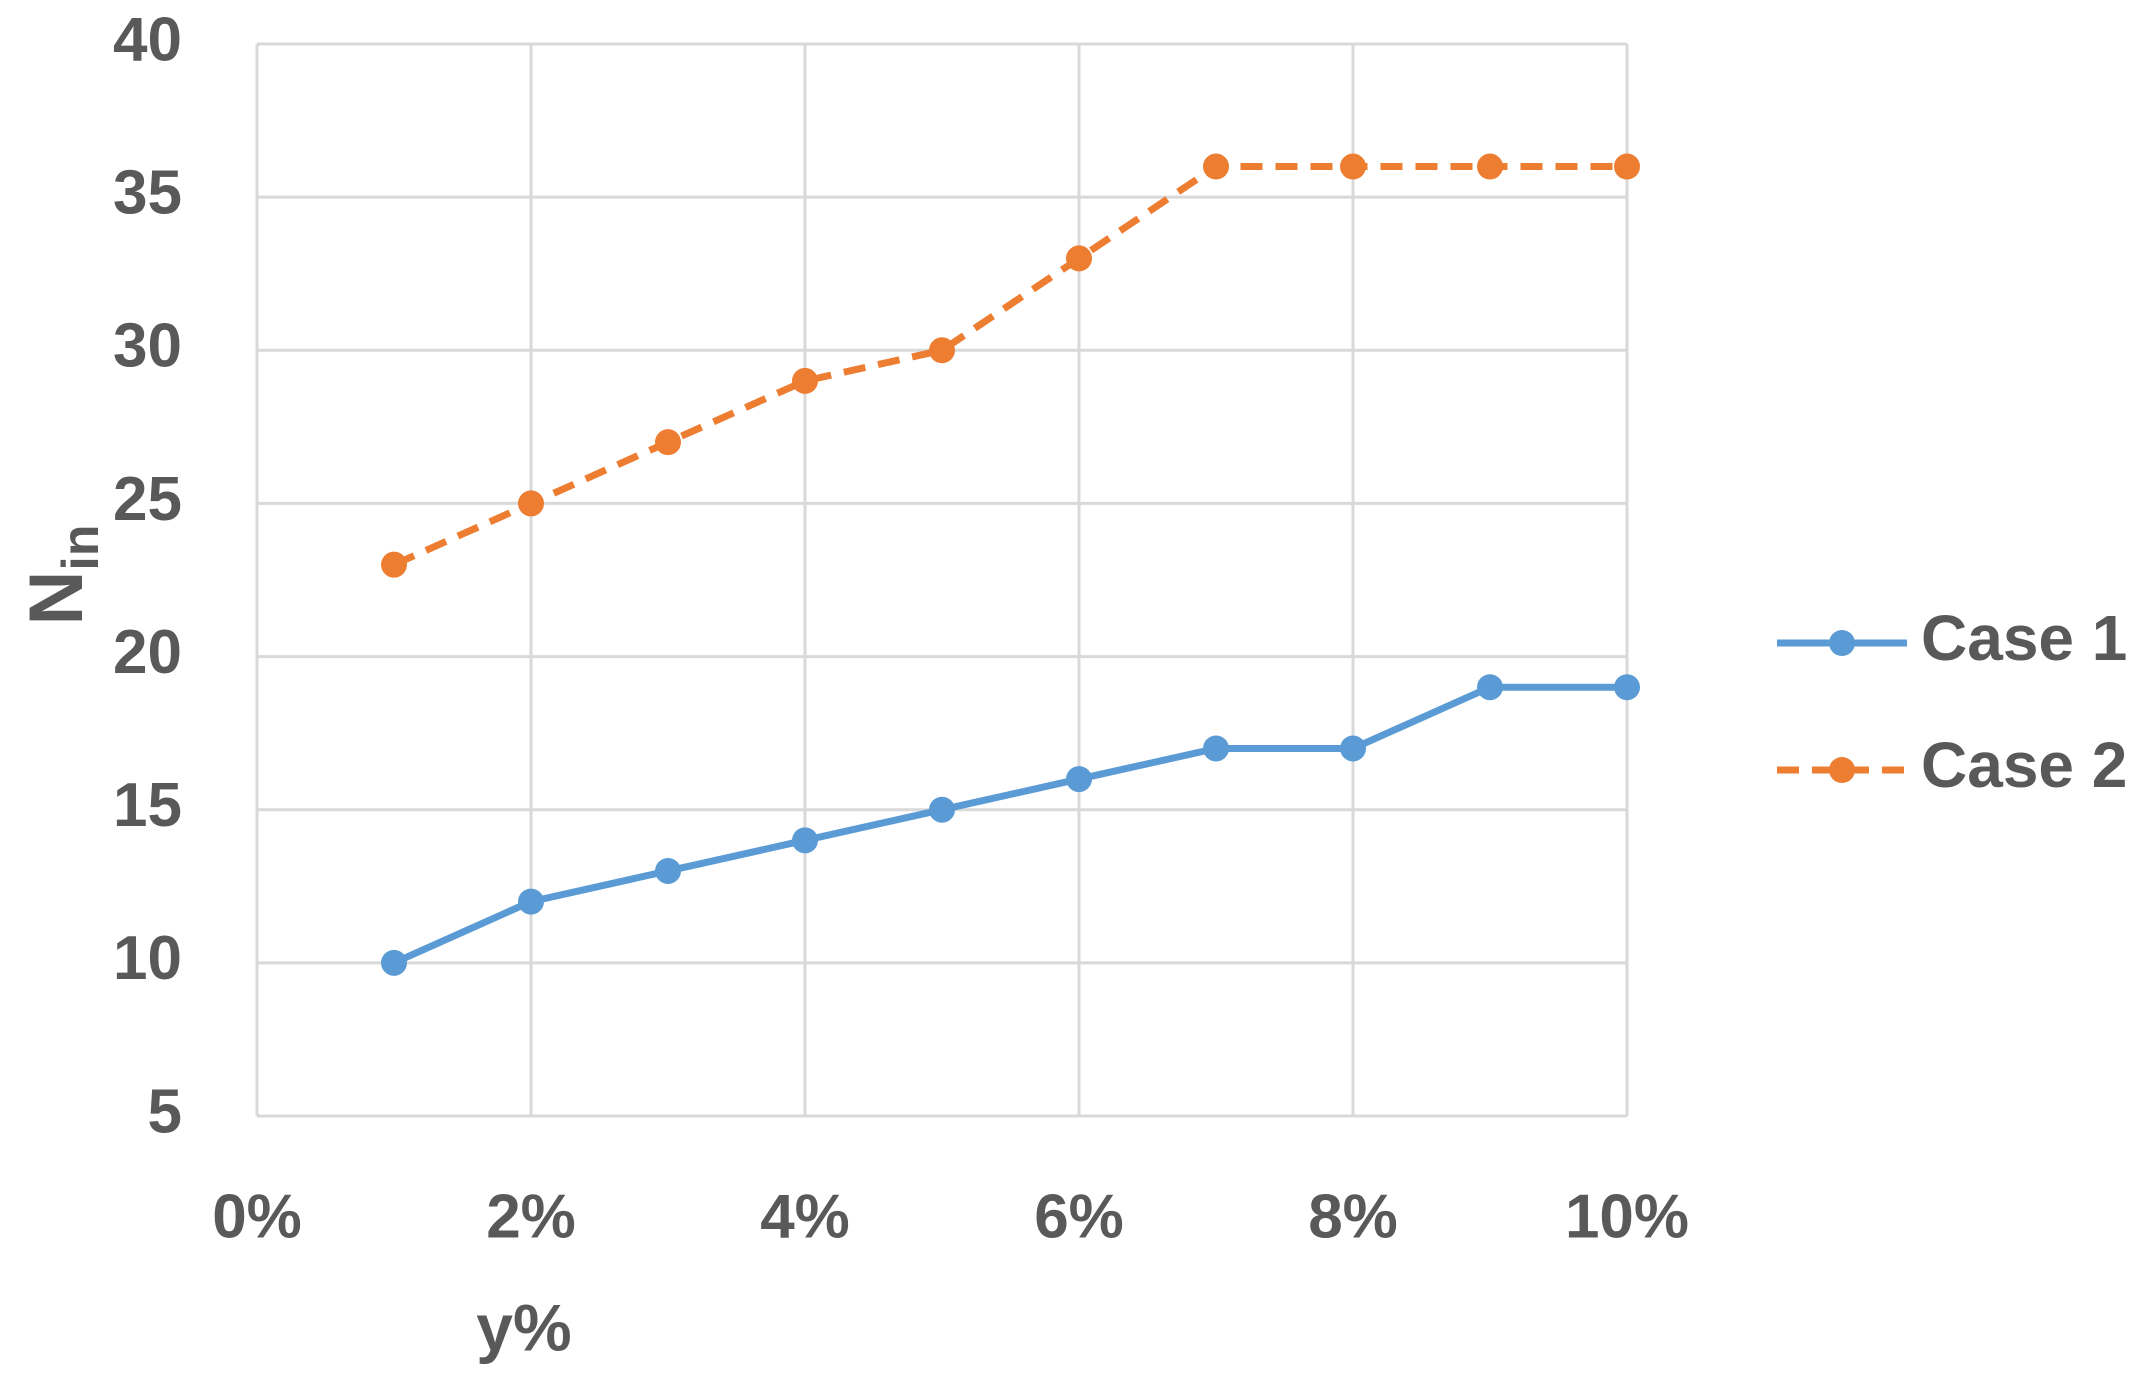  Describe the element at coordinates (147, 346) in the screenshot. I see `y-tick-label: 30` at that location.